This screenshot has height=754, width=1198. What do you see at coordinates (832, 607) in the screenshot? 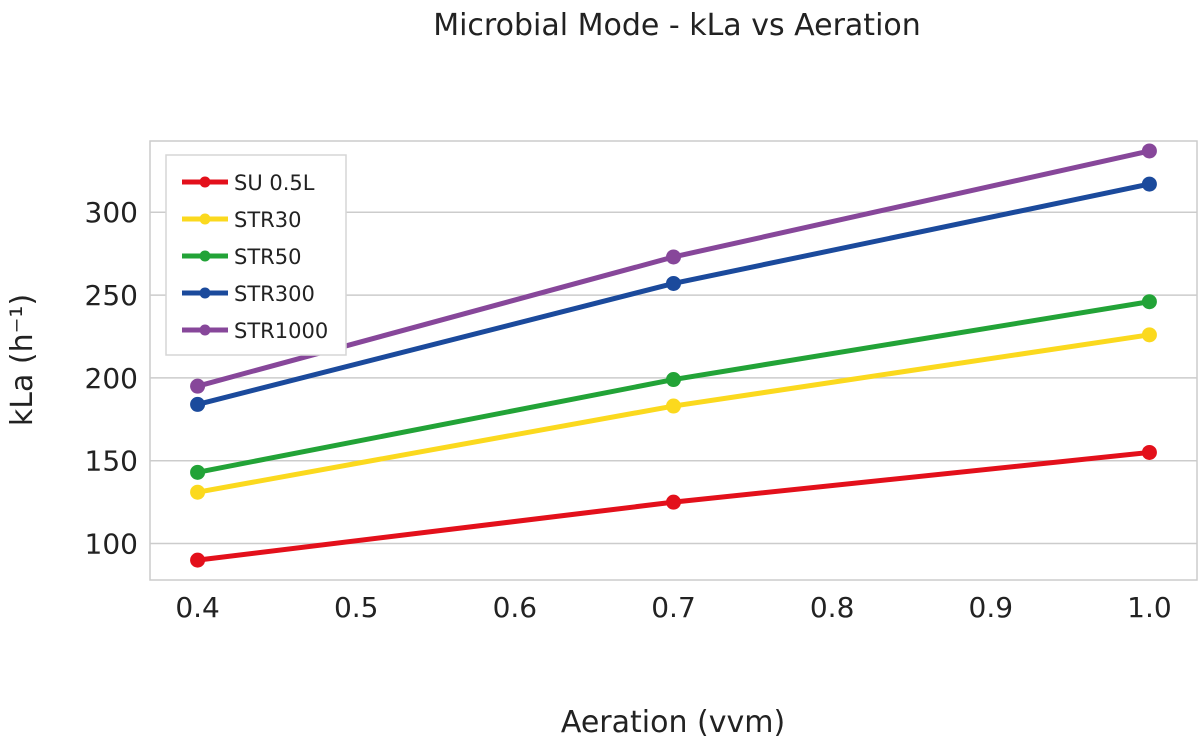
I see `x-tick-label: 0.8` at bounding box center [832, 607].